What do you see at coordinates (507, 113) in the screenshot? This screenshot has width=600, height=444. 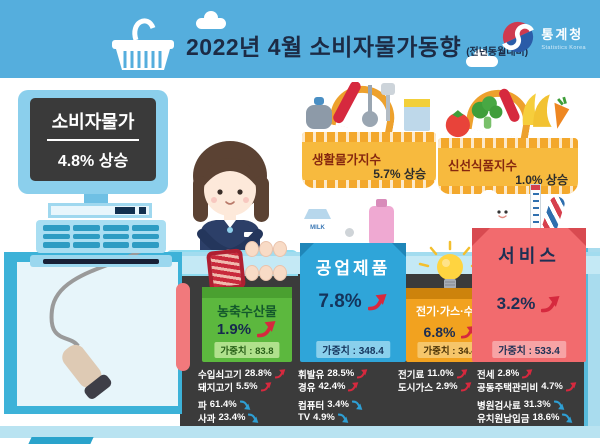 I see `produce-icons` at bounding box center [507, 113].